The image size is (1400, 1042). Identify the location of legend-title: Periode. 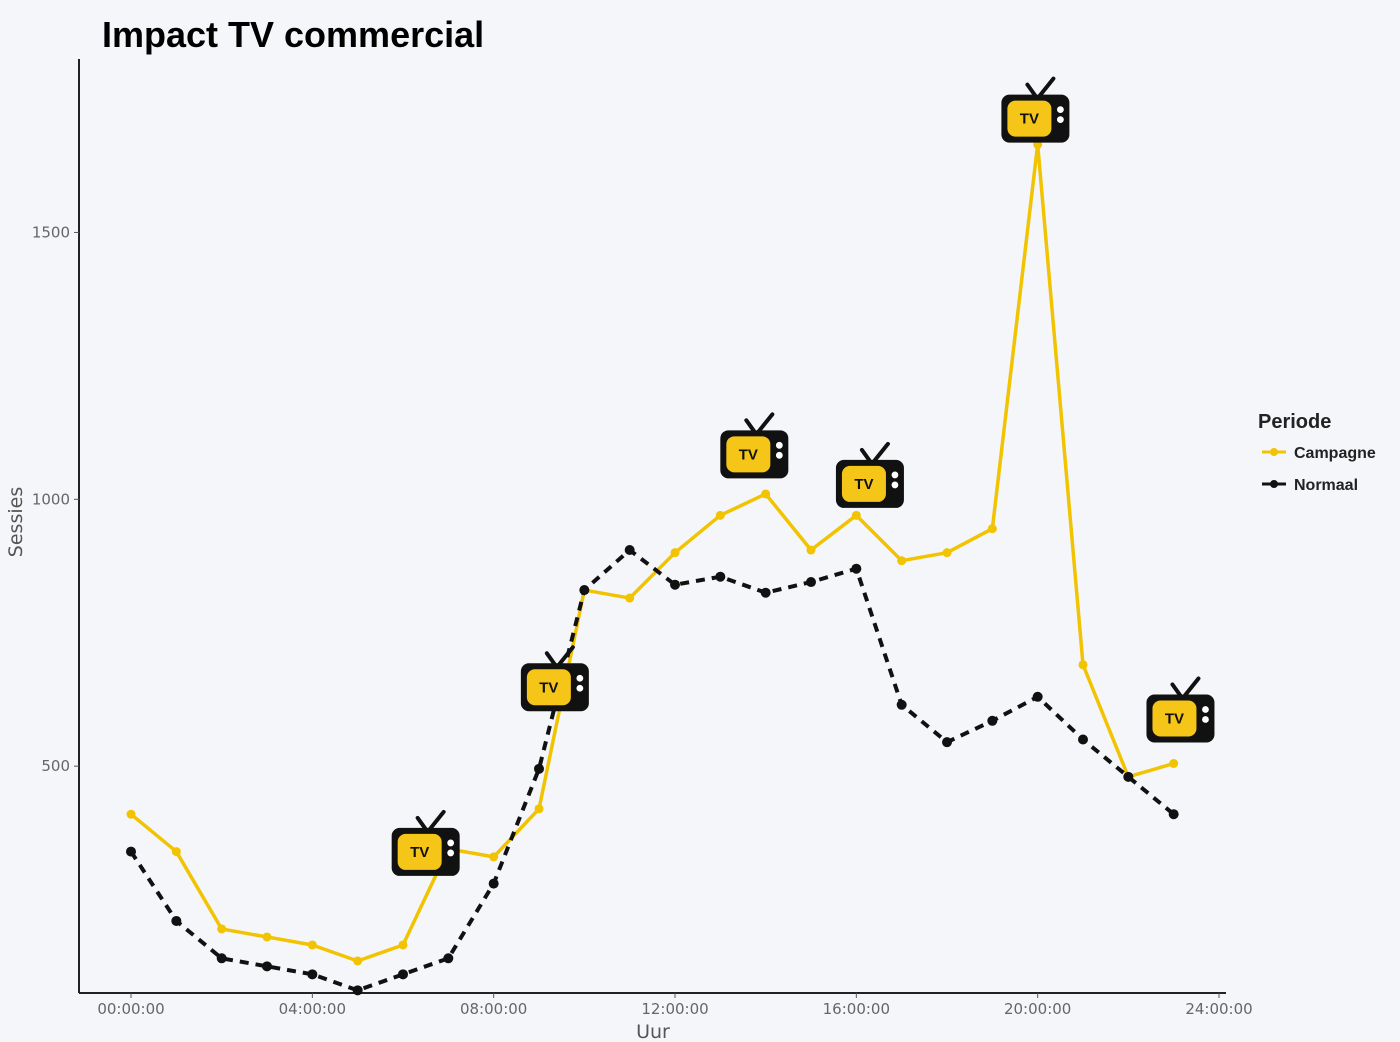
(1294, 422).